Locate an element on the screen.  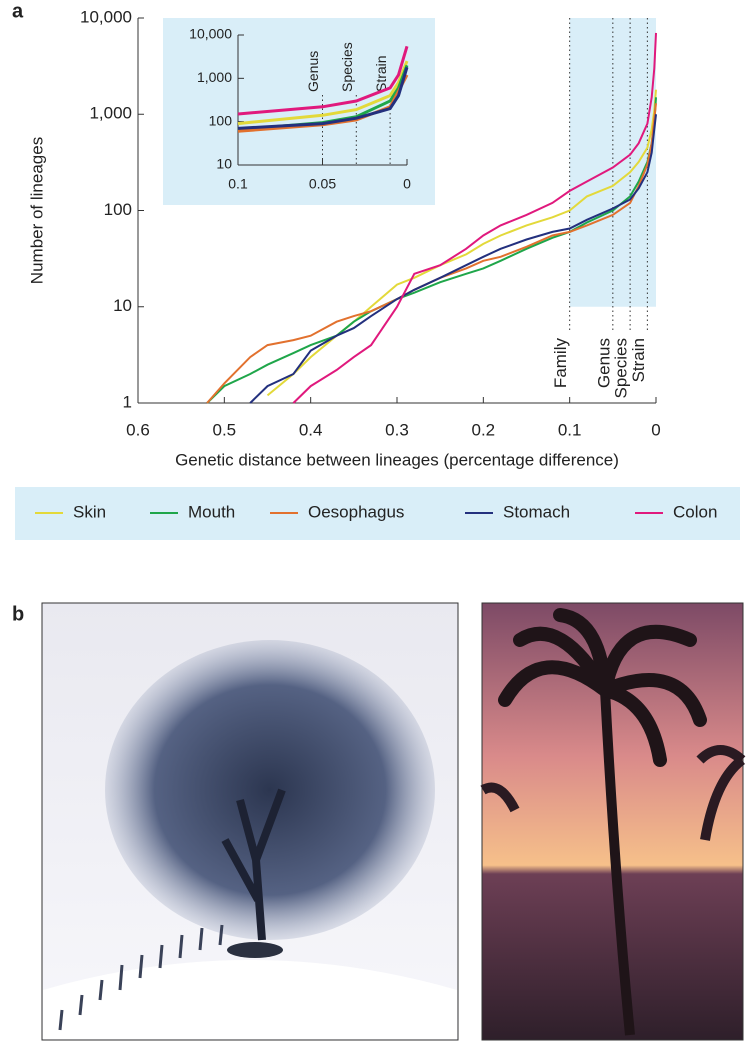
x-tick-label: 0.5 is located at coordinates (225, 429).